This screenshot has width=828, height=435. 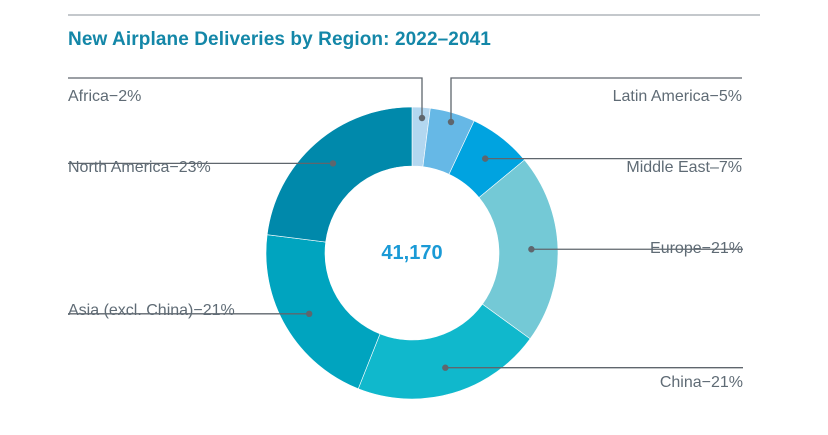 I want to click on label-europe: Europe−21%, so click(x=696, y=248).